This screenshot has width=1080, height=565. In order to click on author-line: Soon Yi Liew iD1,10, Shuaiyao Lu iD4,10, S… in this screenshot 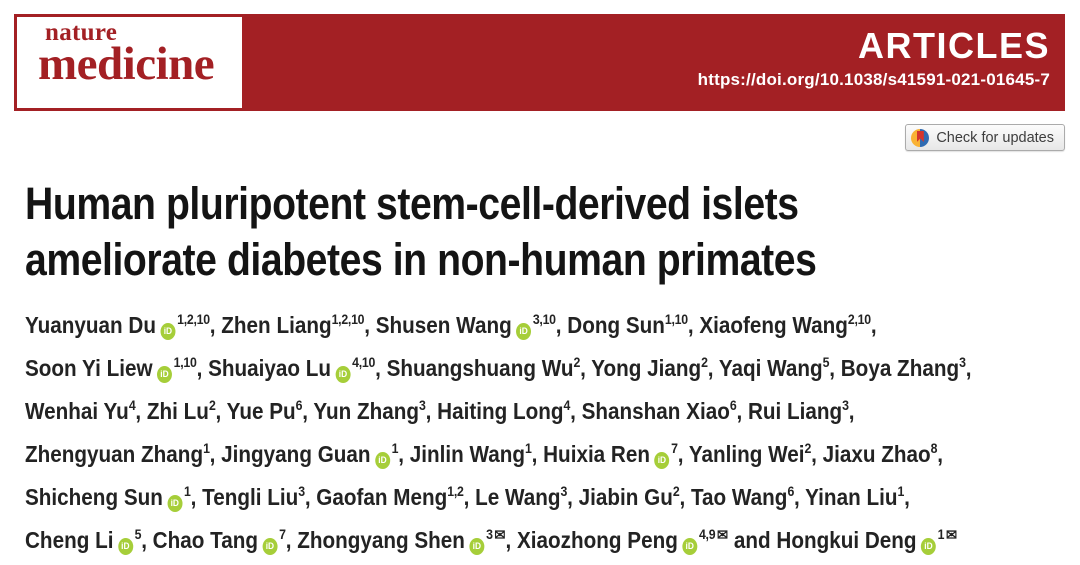, I will do `click(498, 365)`.